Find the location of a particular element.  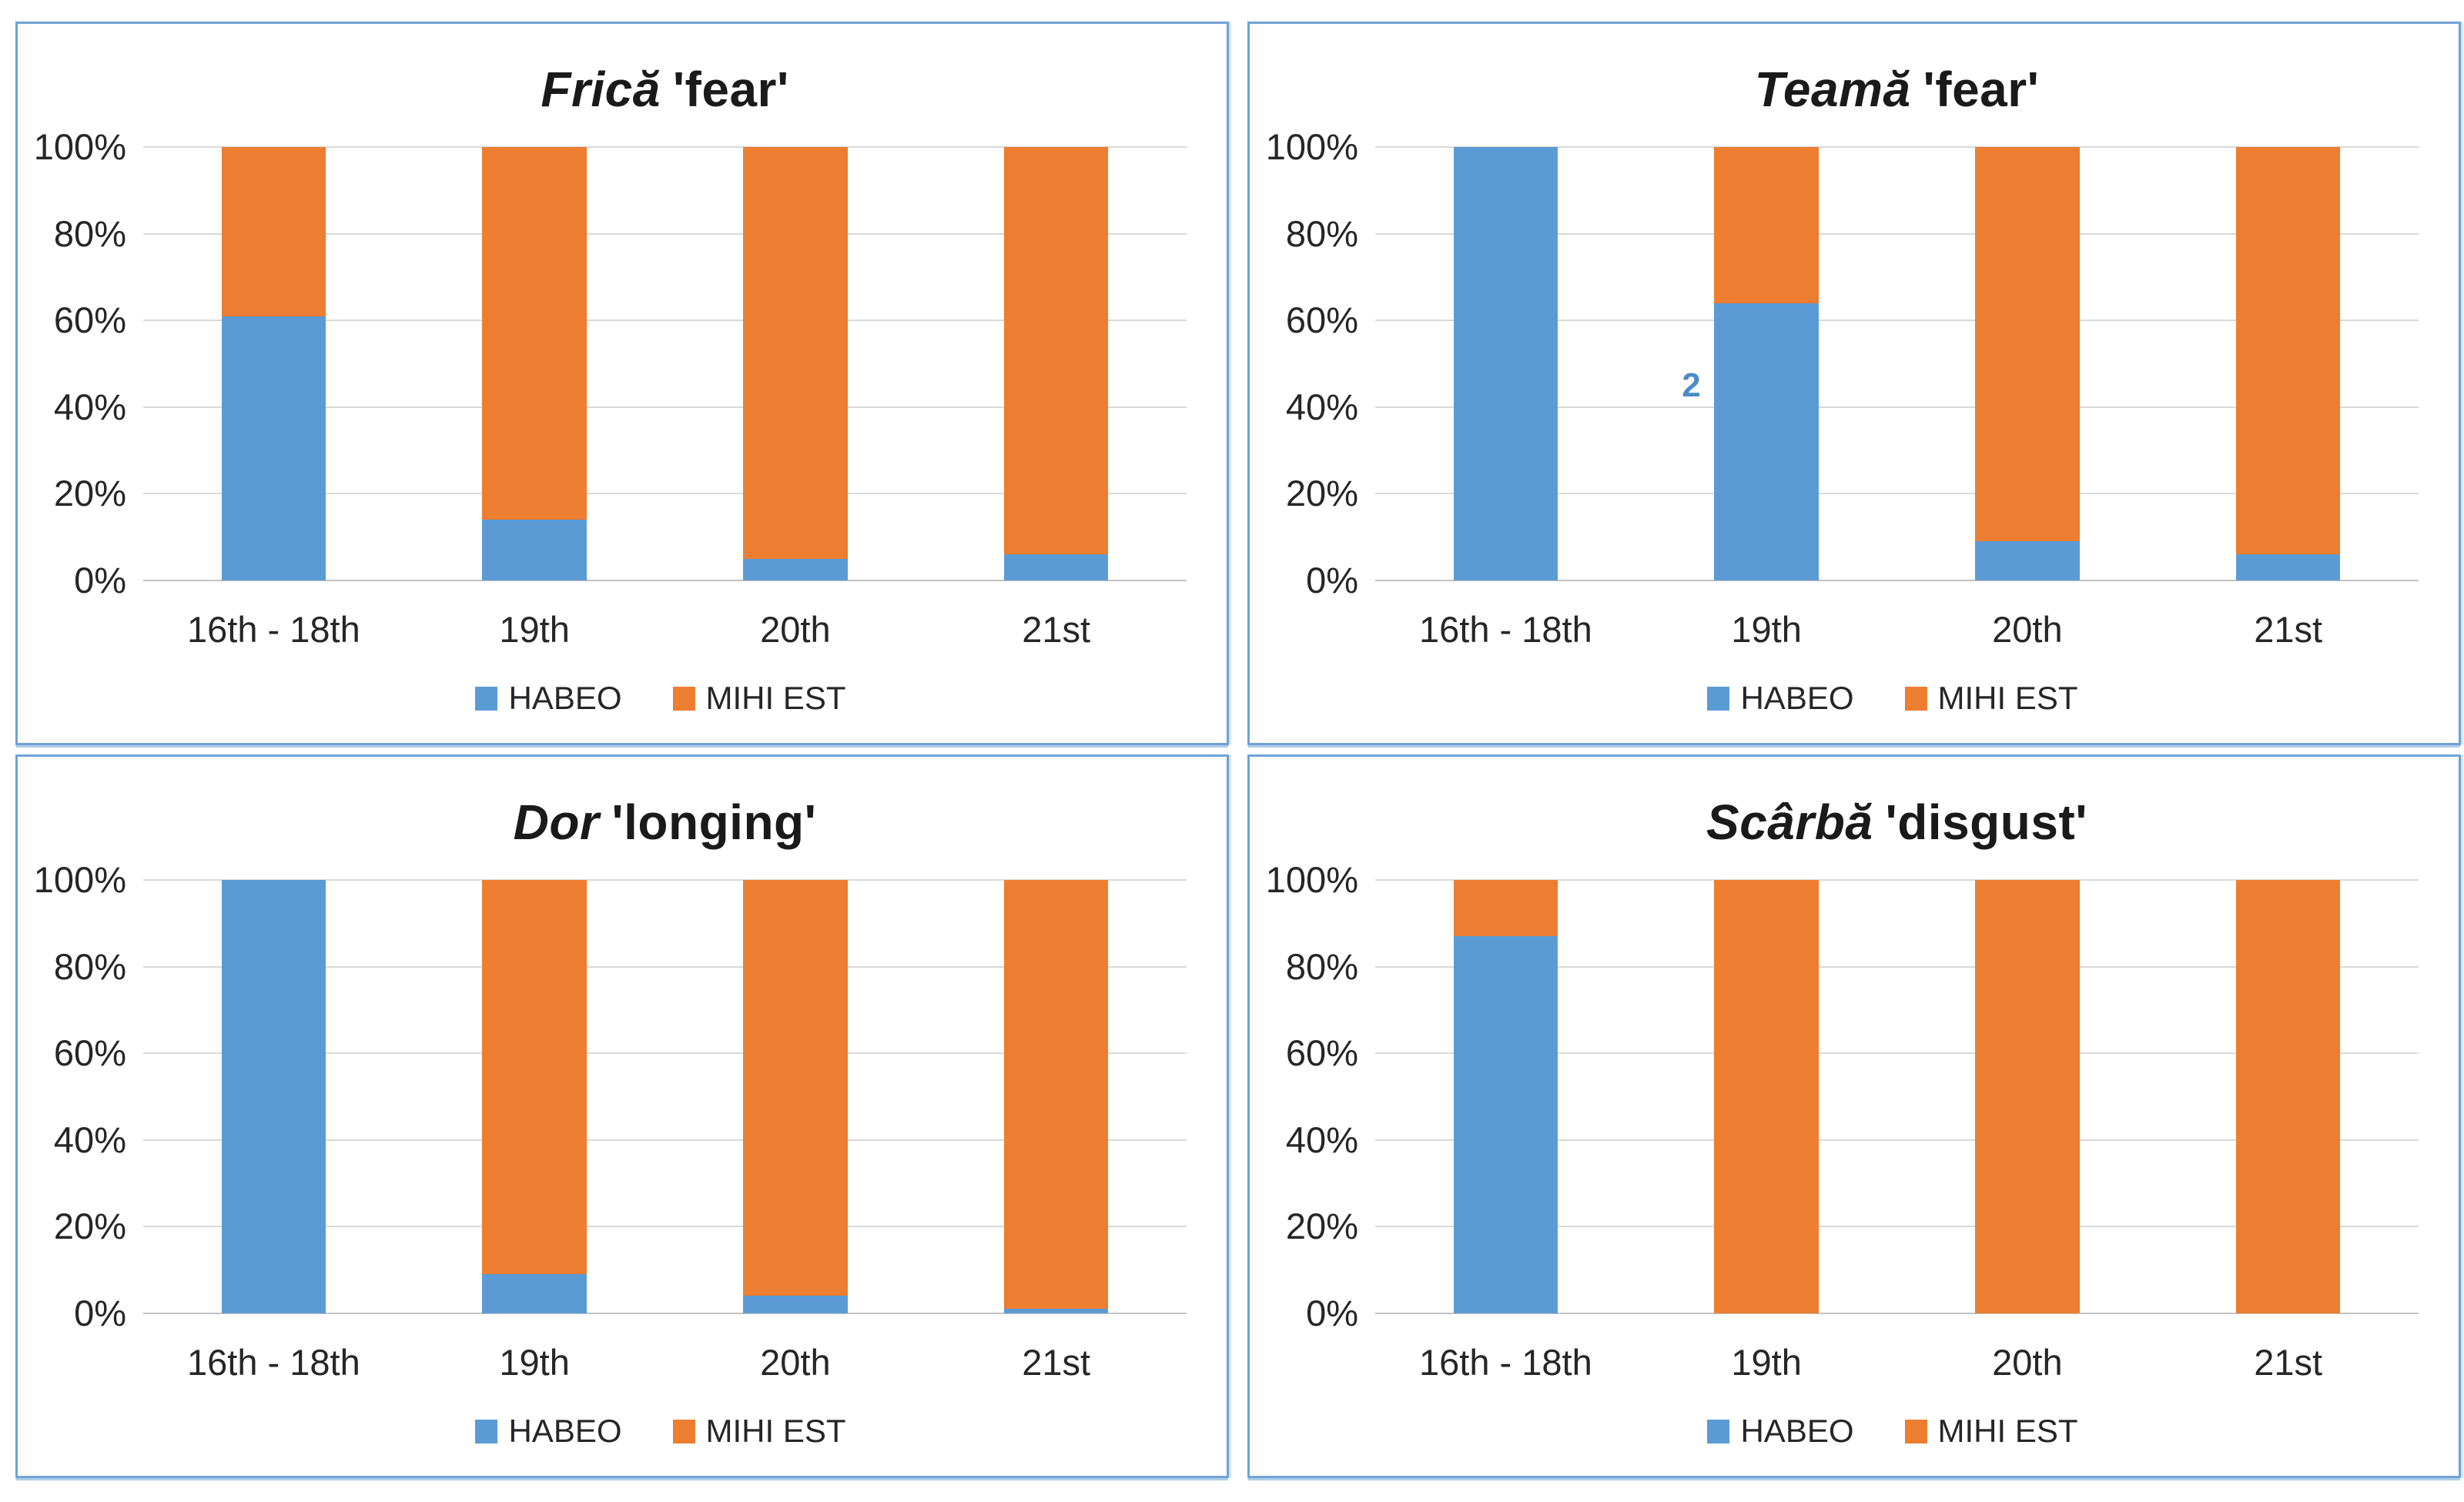

chart-title: Frică'fear' is located at coordinates (665, 89).